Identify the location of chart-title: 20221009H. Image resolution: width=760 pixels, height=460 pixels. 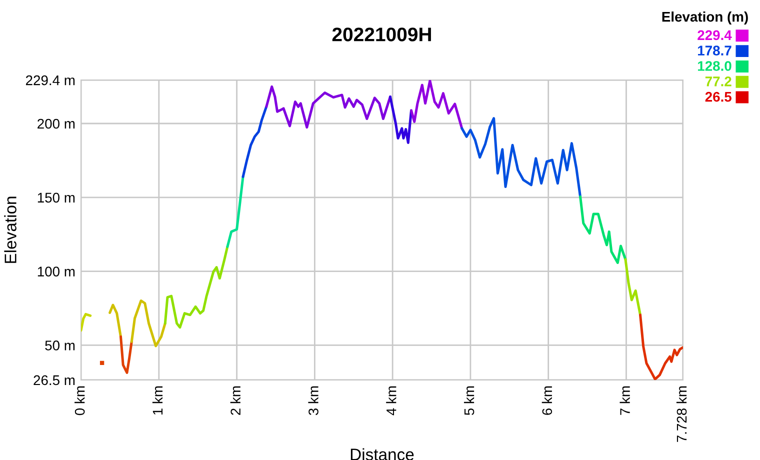
(381, 35).